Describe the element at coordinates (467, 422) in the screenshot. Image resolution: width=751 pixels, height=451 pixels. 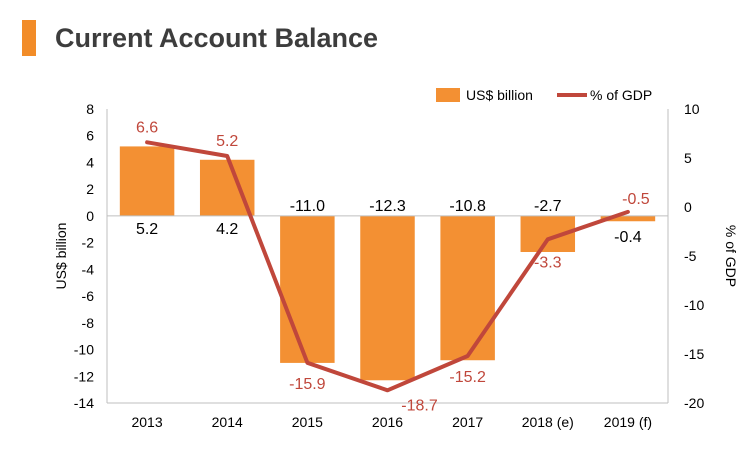
I see `x-tick-label: 2017` at that location.